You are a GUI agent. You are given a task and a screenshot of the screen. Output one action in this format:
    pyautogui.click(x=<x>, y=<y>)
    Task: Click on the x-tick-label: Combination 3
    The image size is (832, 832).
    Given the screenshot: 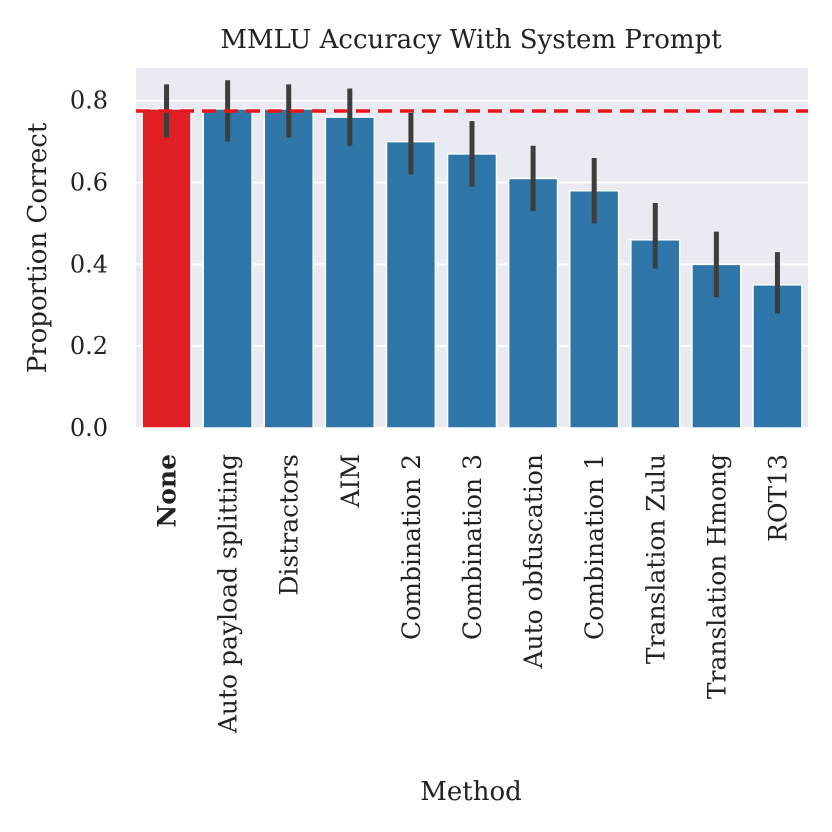 What is the action you would take?
    pyautogui.click(x=472, y=547)
    